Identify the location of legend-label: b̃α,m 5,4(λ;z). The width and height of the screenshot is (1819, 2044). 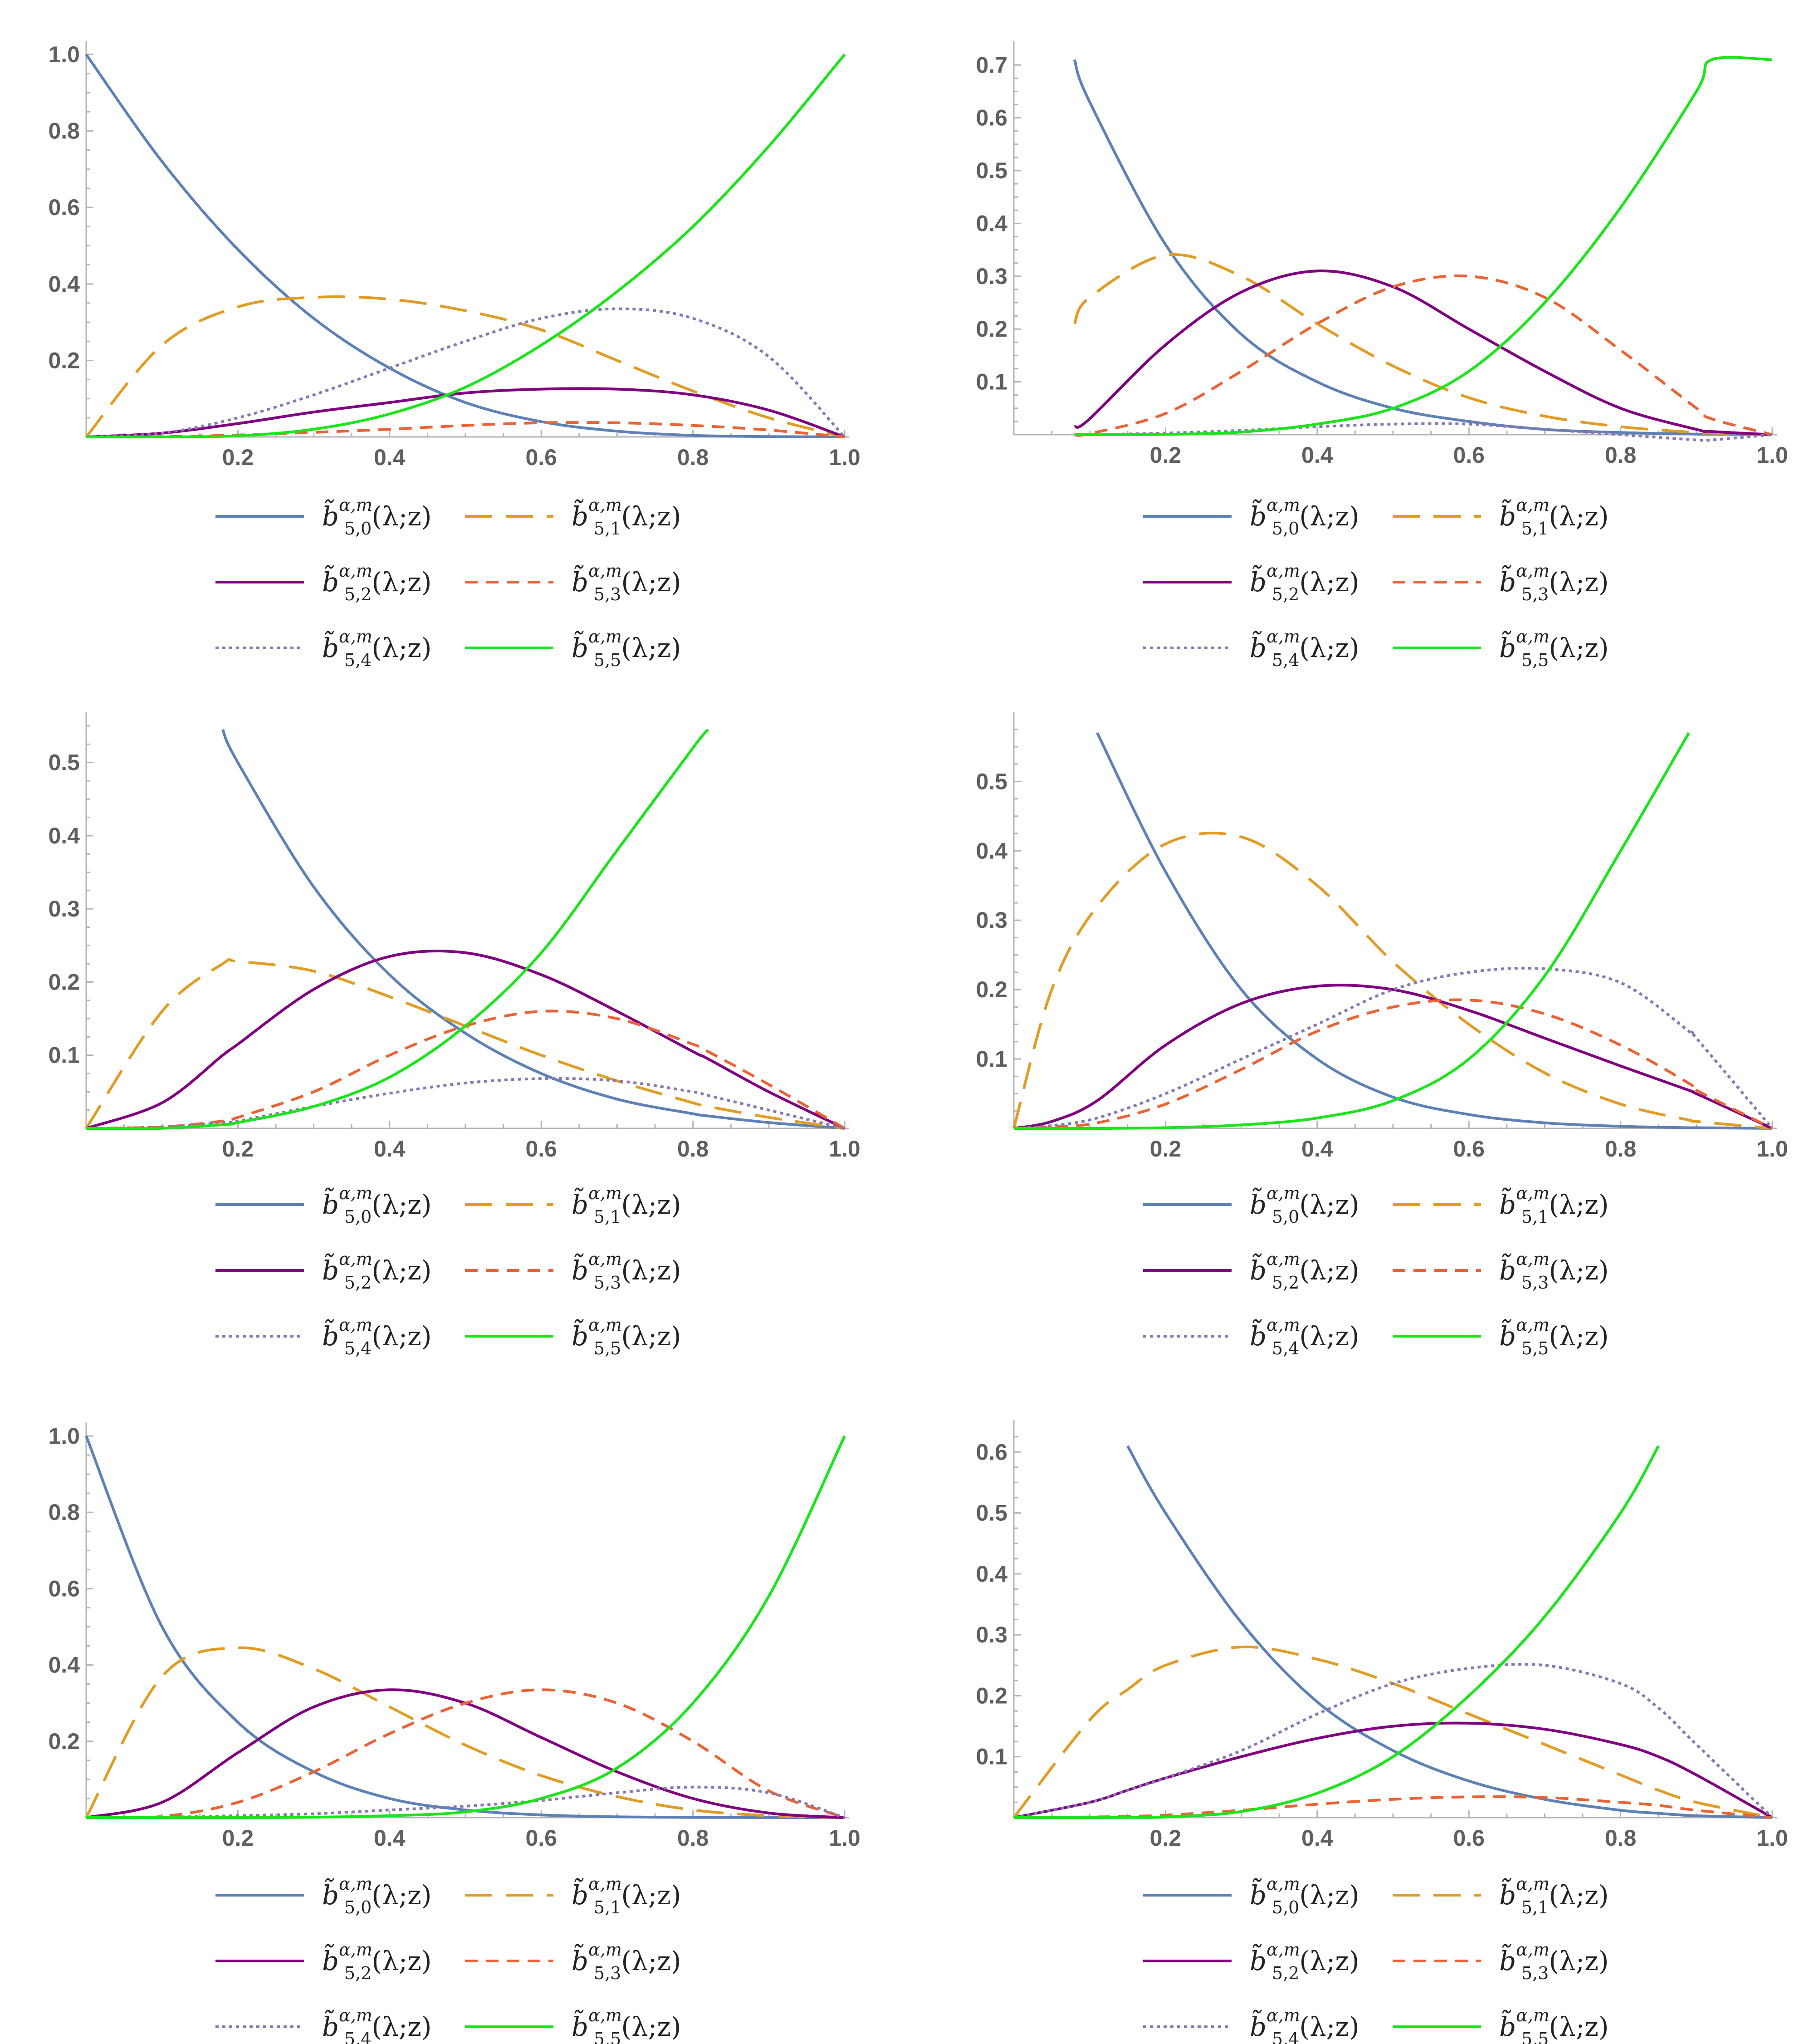
(376, 648).